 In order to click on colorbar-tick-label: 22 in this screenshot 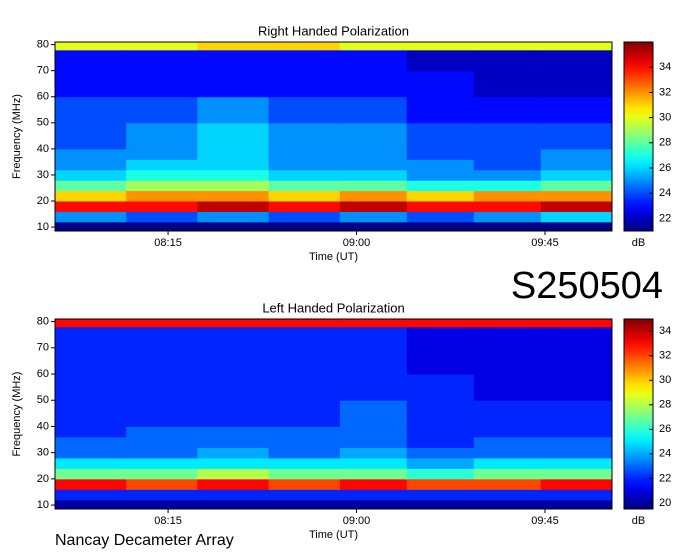, I will do `click(665, 478)`.